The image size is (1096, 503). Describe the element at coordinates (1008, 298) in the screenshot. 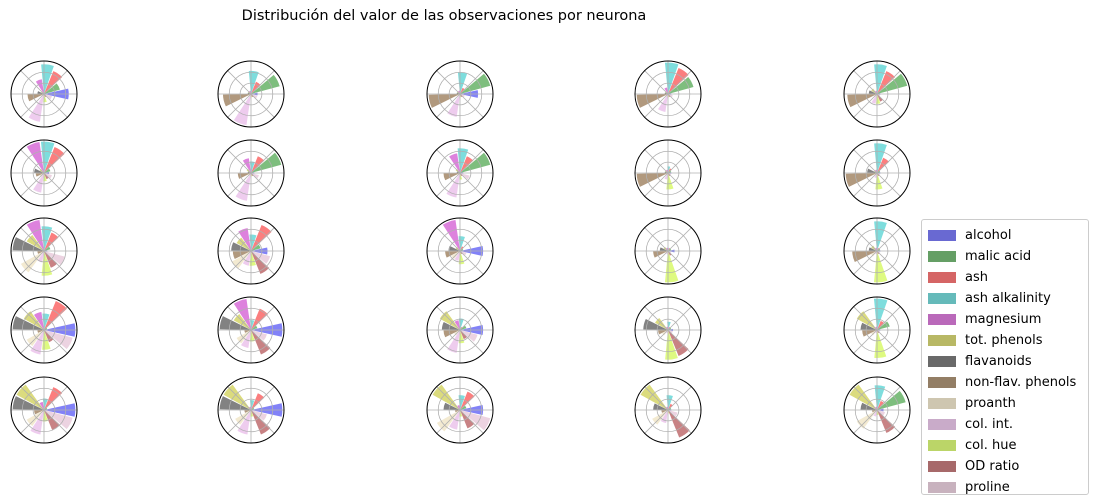

I see `legend-item: ash alkalinity` at that location.